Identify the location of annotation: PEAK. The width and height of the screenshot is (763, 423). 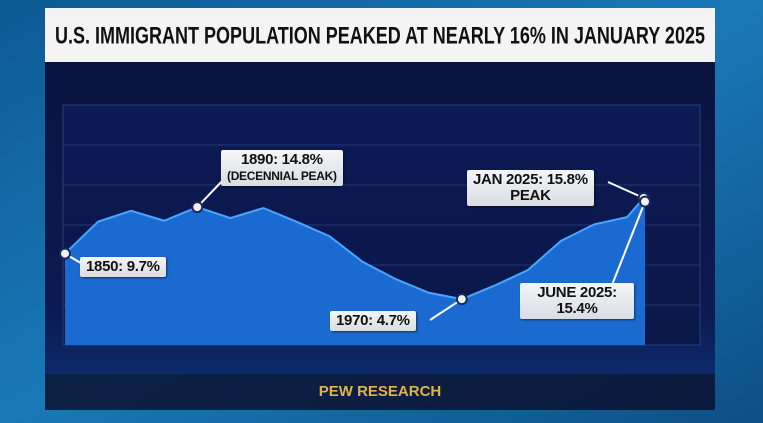
(530, 195).